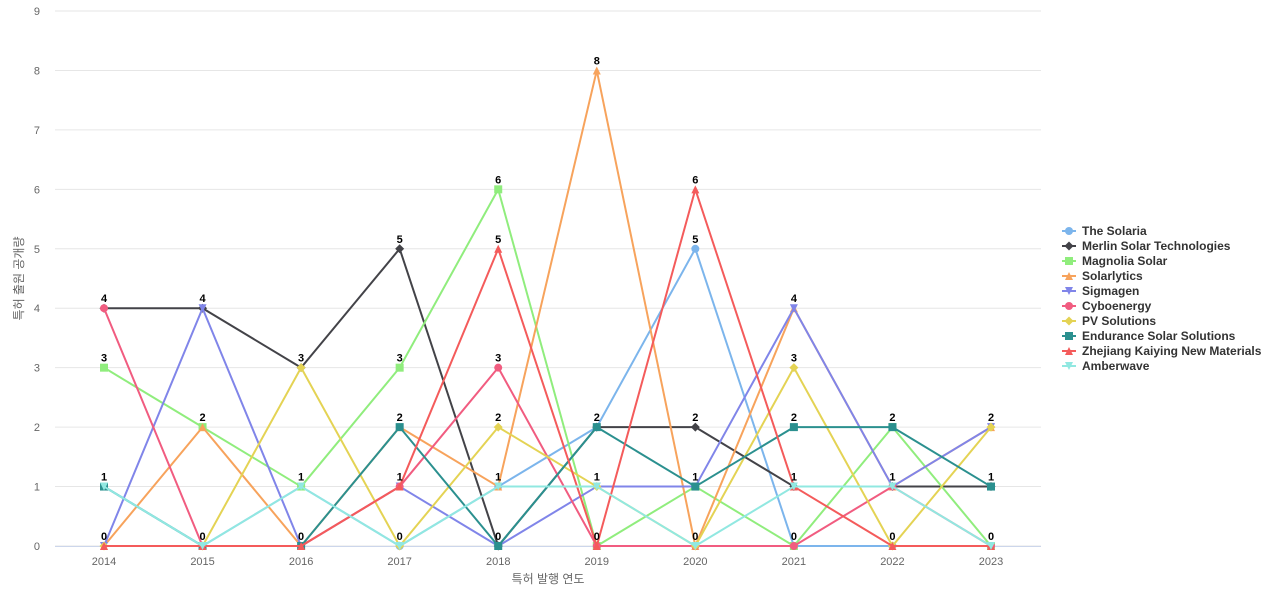 The image size is (1280, 600). Describe the element at coordinates (547, 562) in the screenshot. I see `x-axis-ticks: 2014 2015 2016 2017 2018 2019 2020 2021 2022 2023` at that location.